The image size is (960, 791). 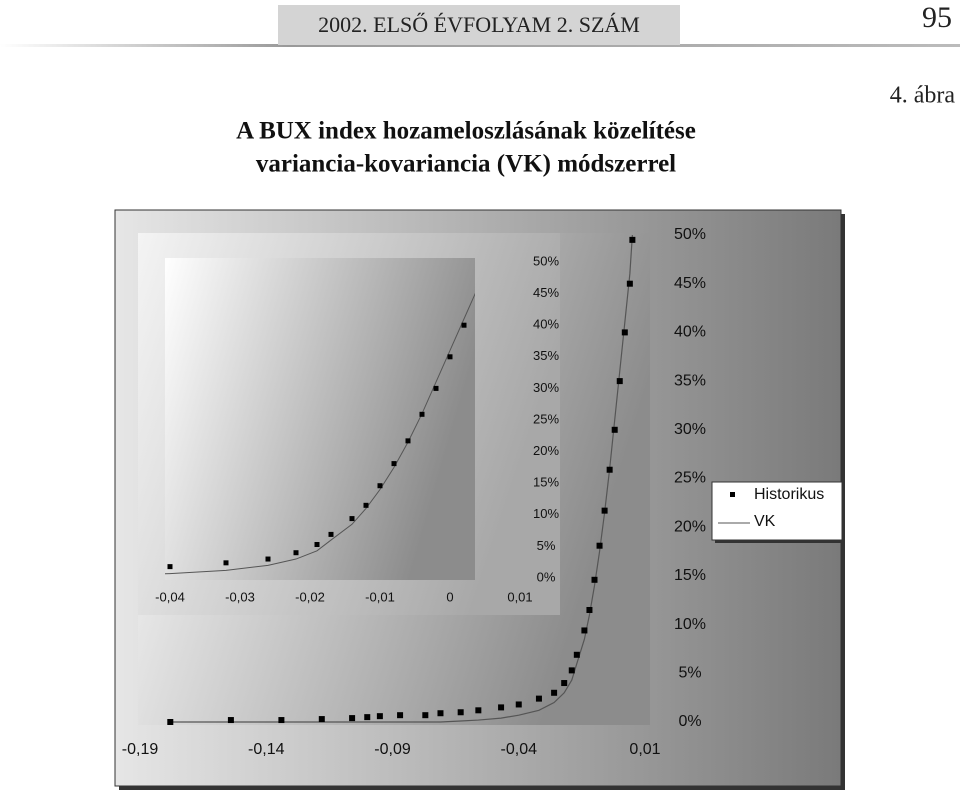 I want to click on legend, so click(x=777, y=511).